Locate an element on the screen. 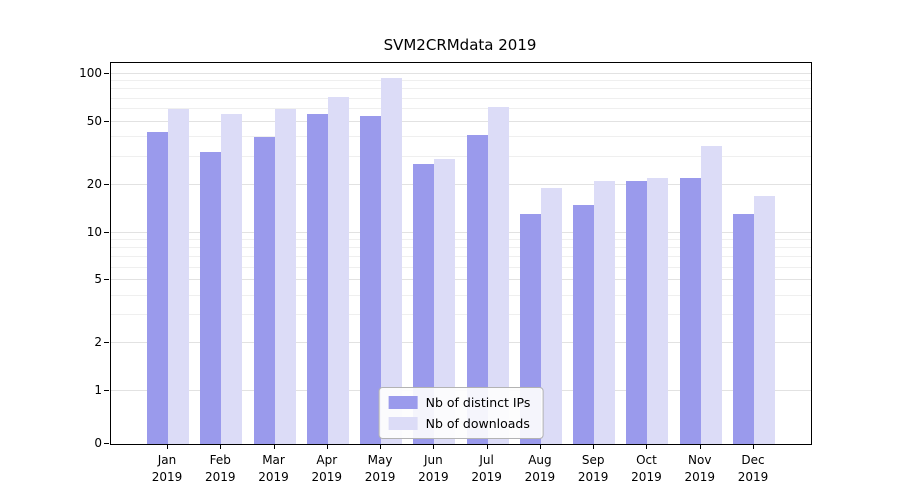  x-tick-label: Jul 2019 is located at coordinates (486, 469).